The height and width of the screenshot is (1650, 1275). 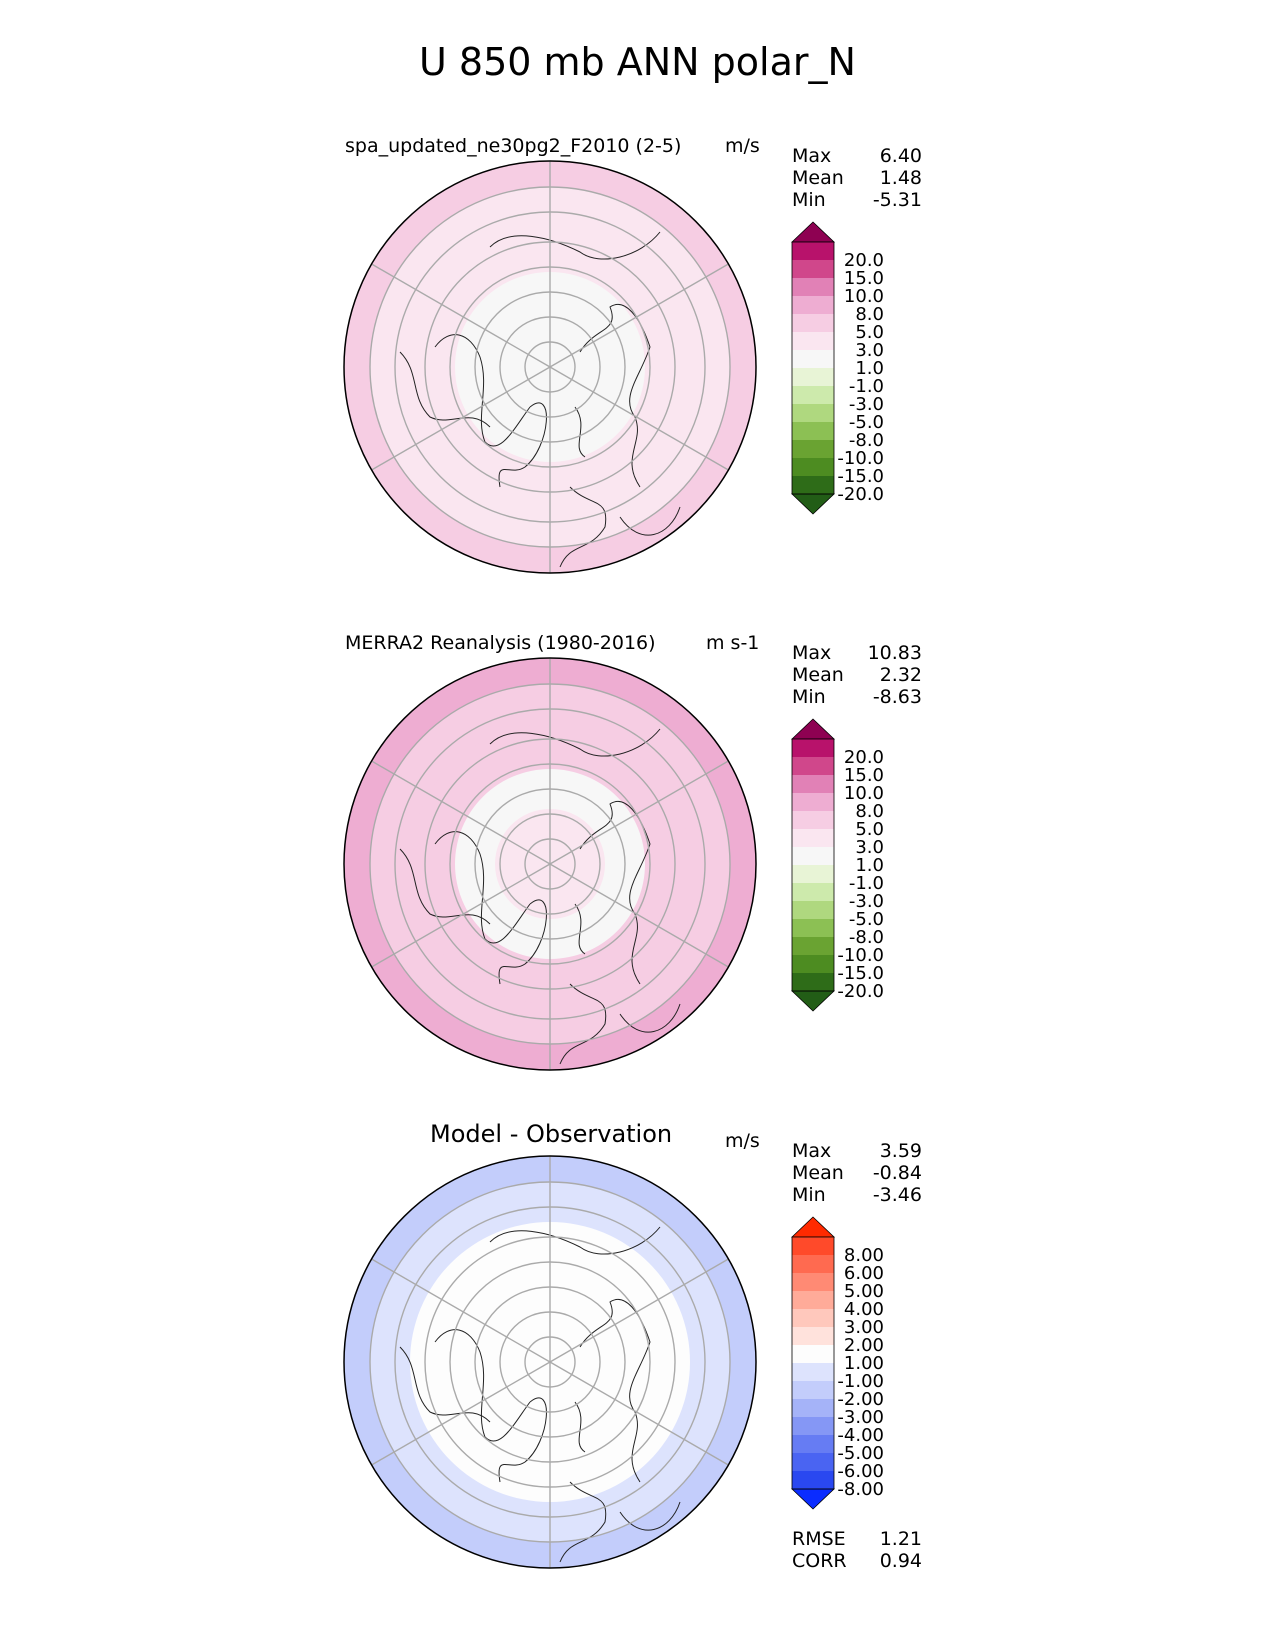 What do you see at coordinates (860, 973) in the screenshot?
I see `colorbar-tick-label: -15.0` at bounding box center [860, 973].